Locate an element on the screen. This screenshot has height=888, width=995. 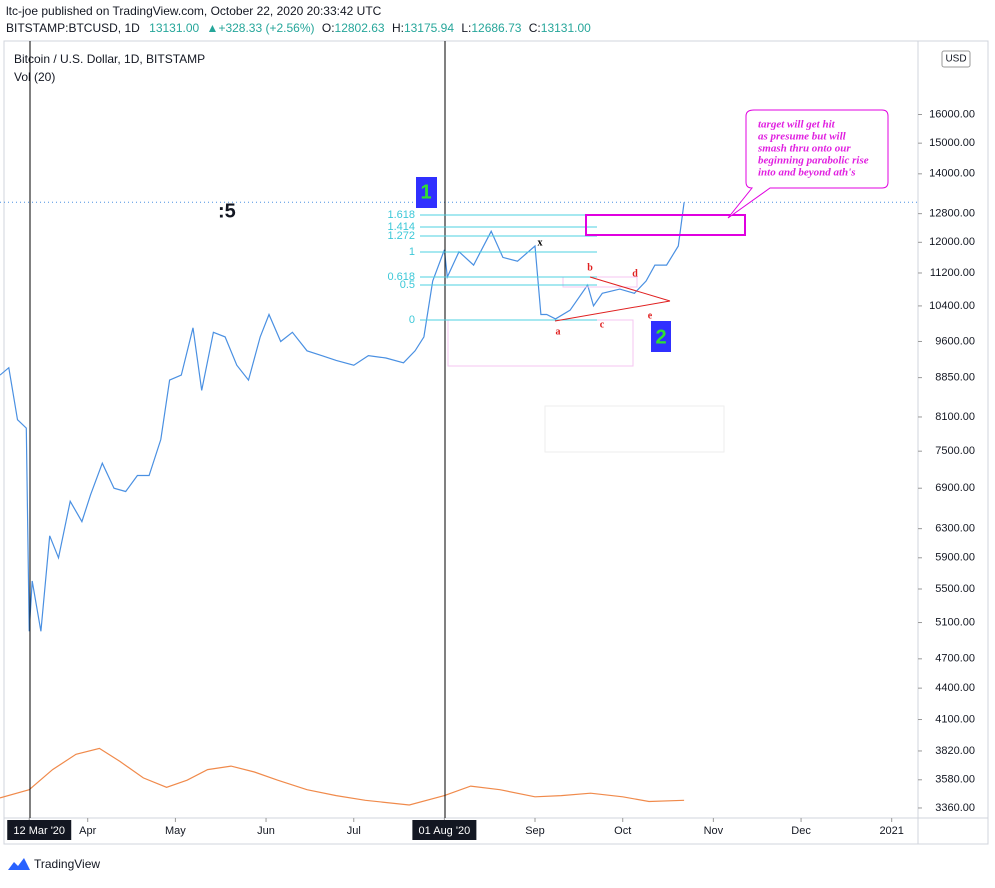
y-tick-label: 8100.00 is located at coordinates (955, 417).